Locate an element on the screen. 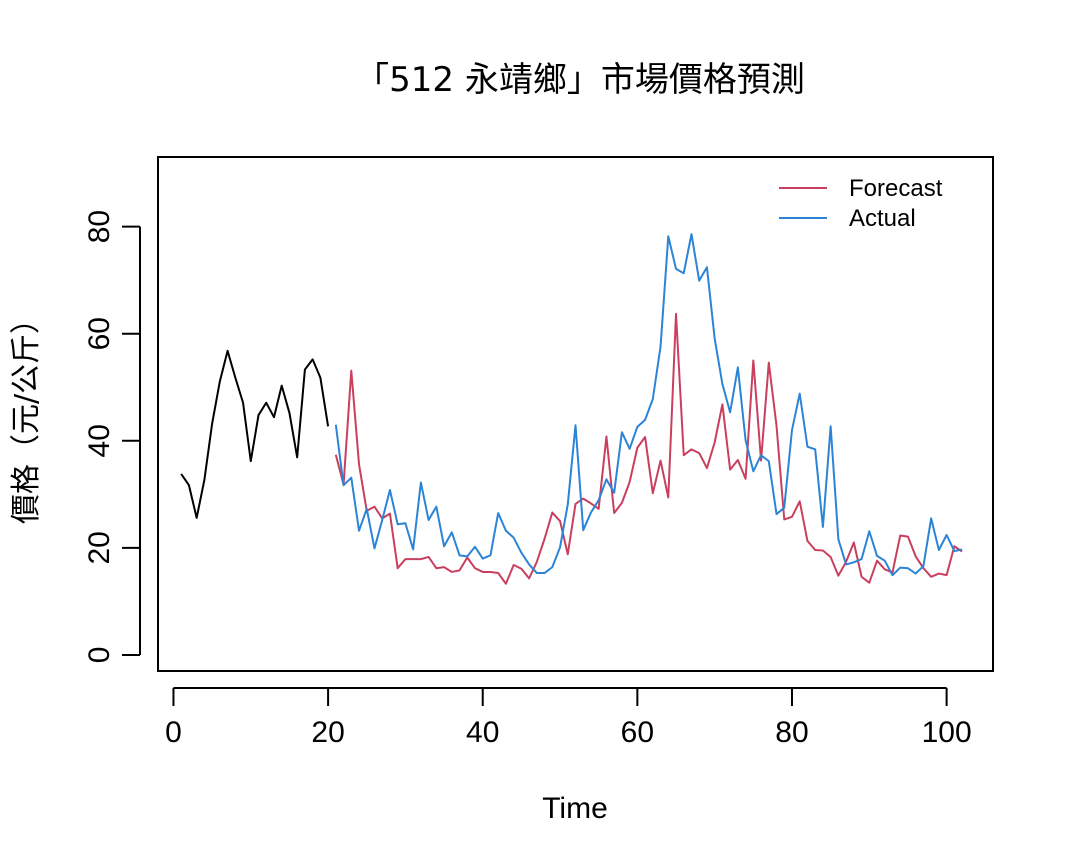  x-tick-label: 80 is located at coordinates (791, 732).